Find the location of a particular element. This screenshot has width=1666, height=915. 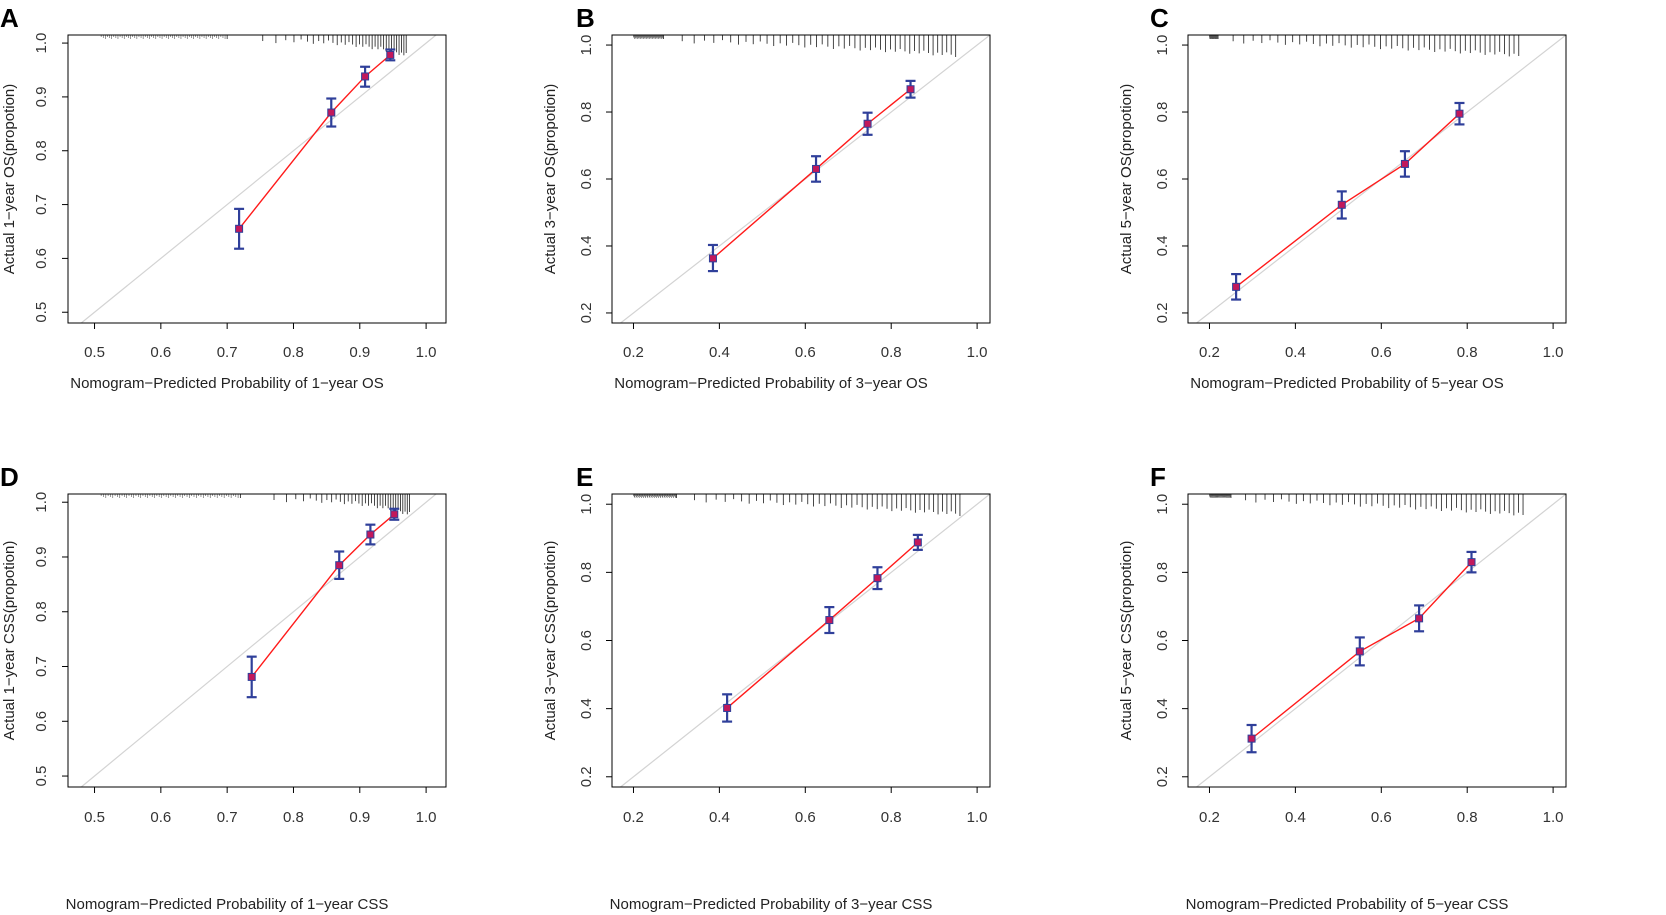

y-axis-label: Actual 3−year CSS(propotion) is located at coordinates (550, 641).